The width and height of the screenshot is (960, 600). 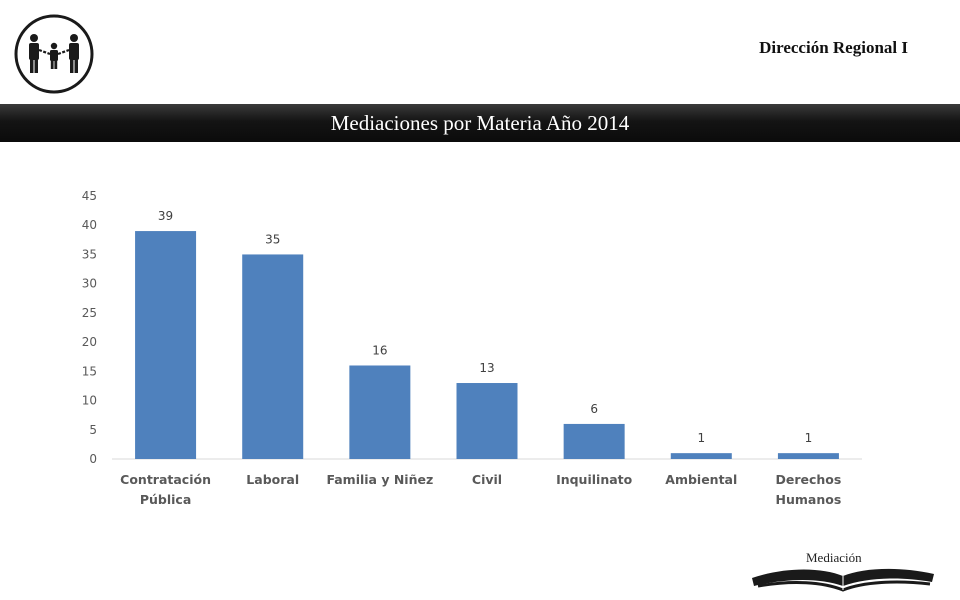 I want to click on title-banner, so click(x=480, y=123).